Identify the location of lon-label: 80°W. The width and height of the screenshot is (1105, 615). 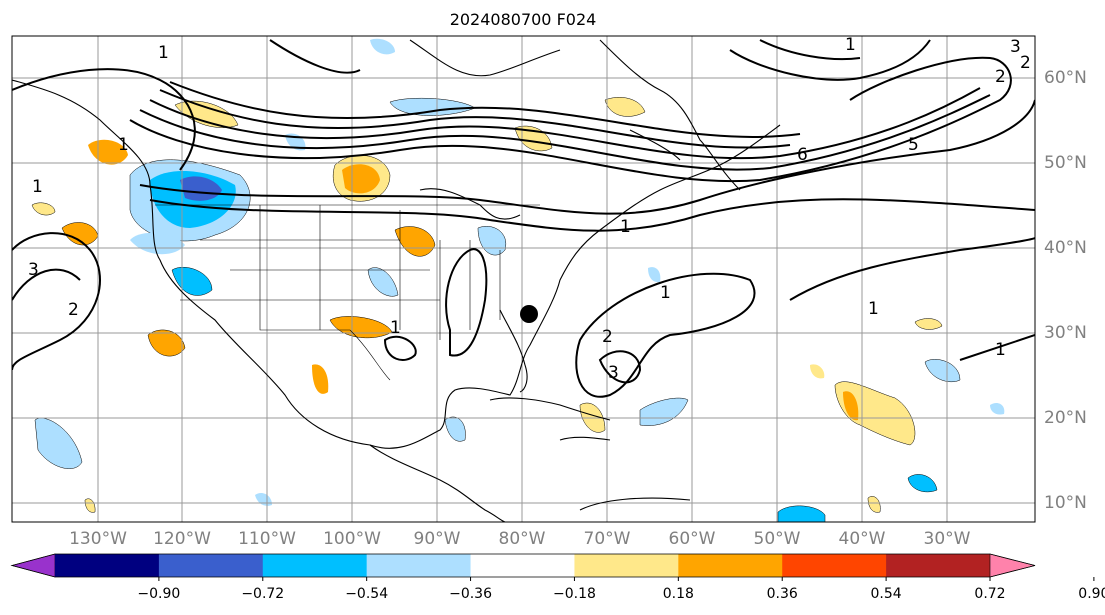
(522, 539).